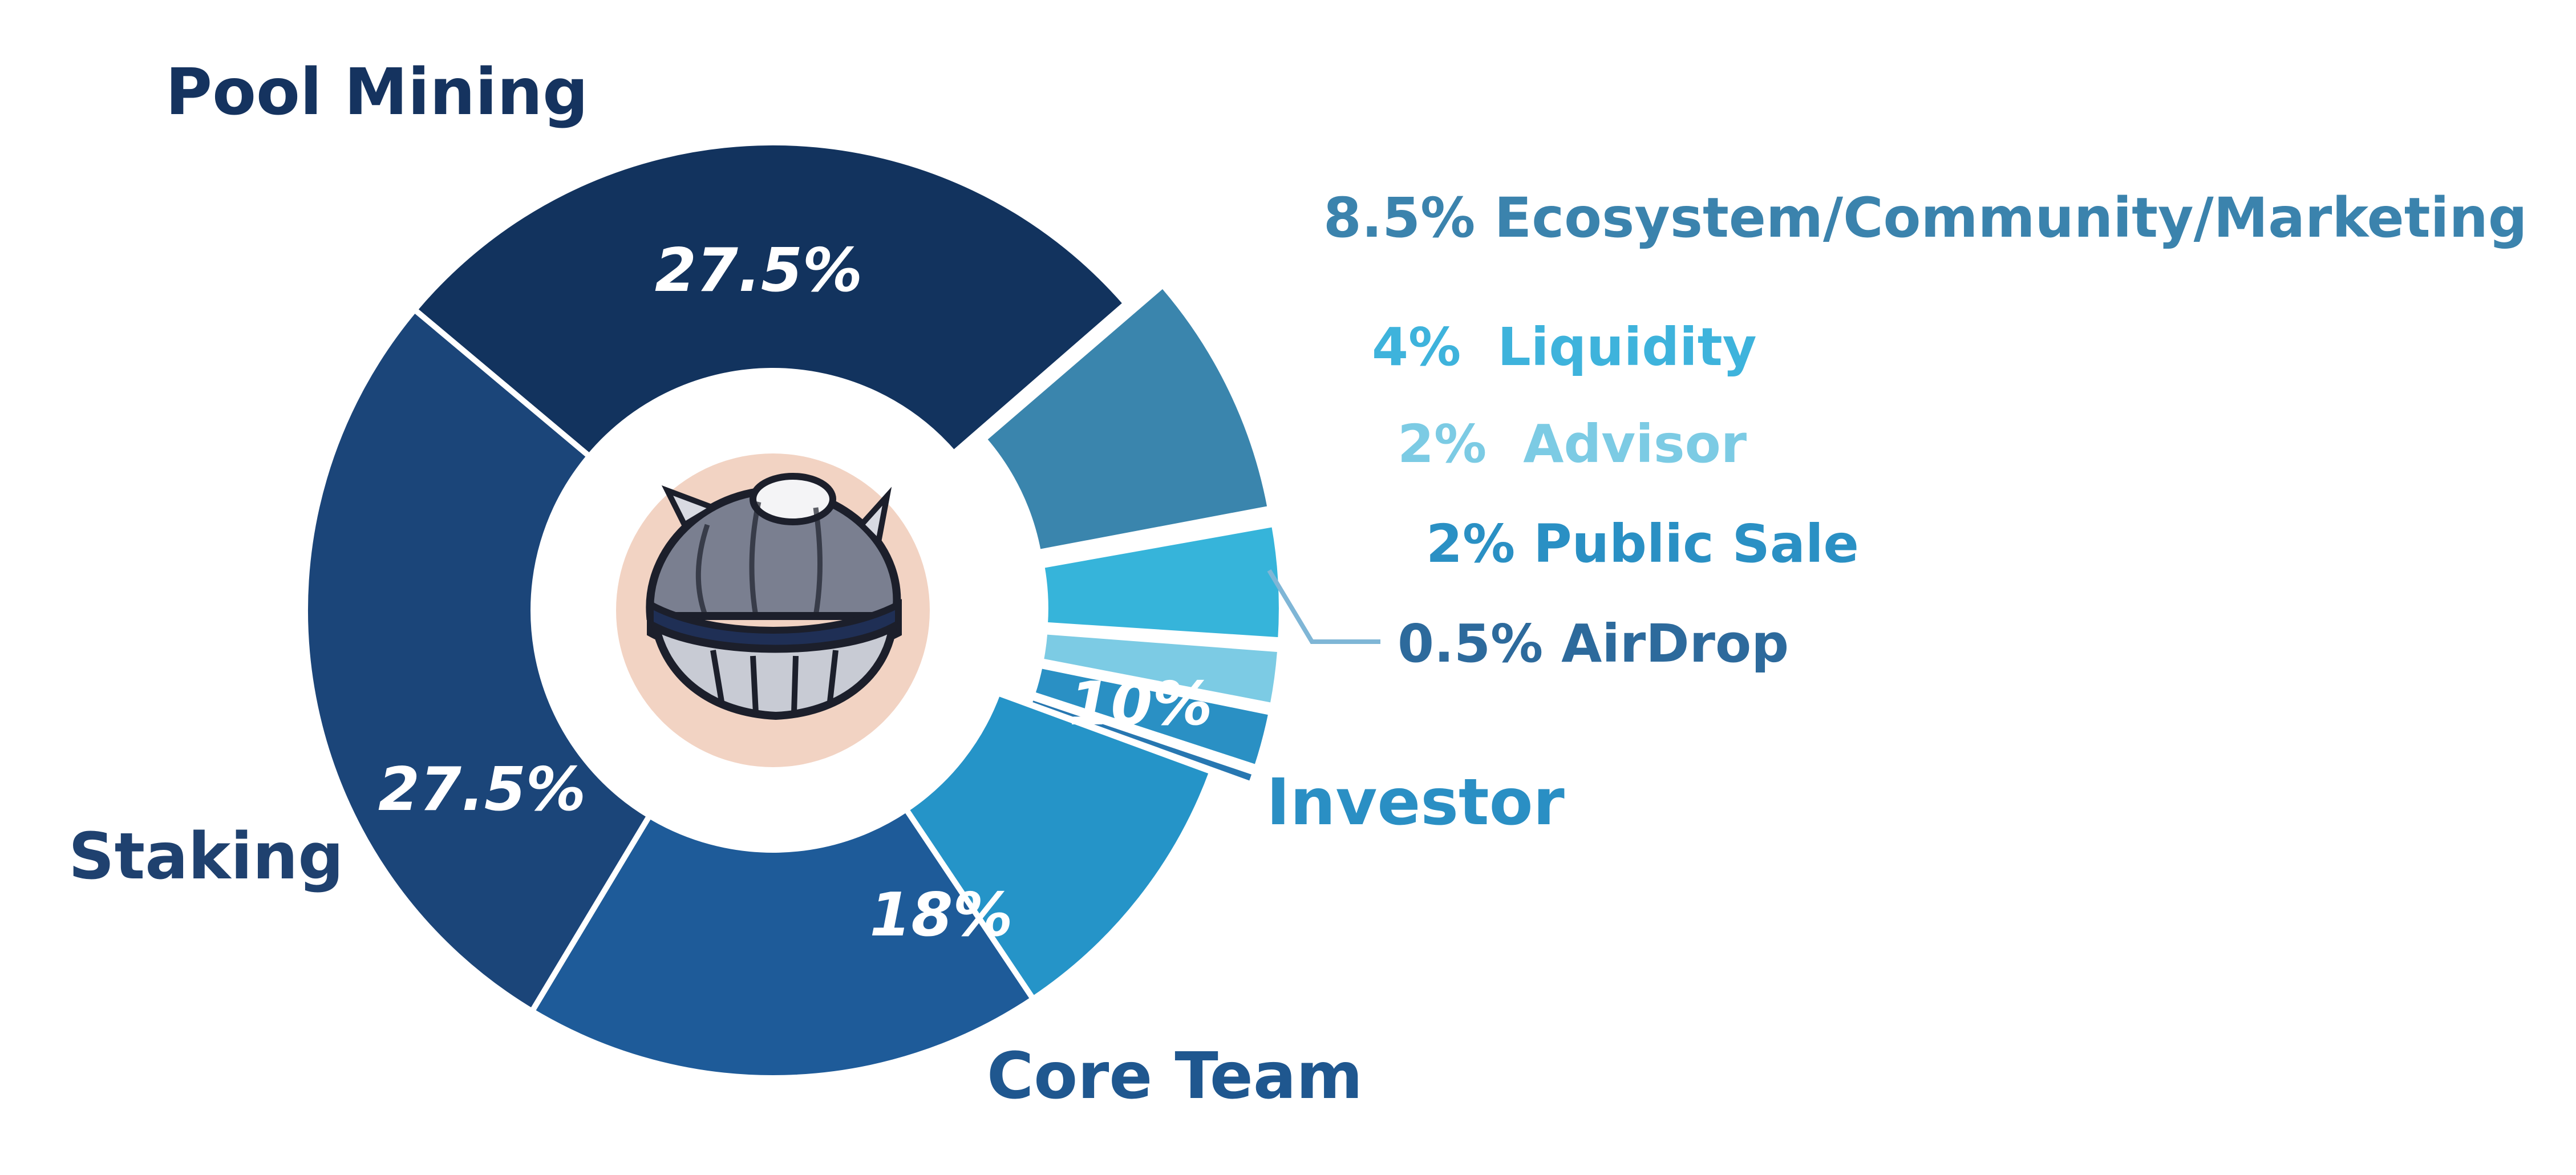 The image size is (2576, 1175). What do you see at coordinates (783, 943) in the screenshot?
I see `slice-core-team` at bounding box center [783, 943].